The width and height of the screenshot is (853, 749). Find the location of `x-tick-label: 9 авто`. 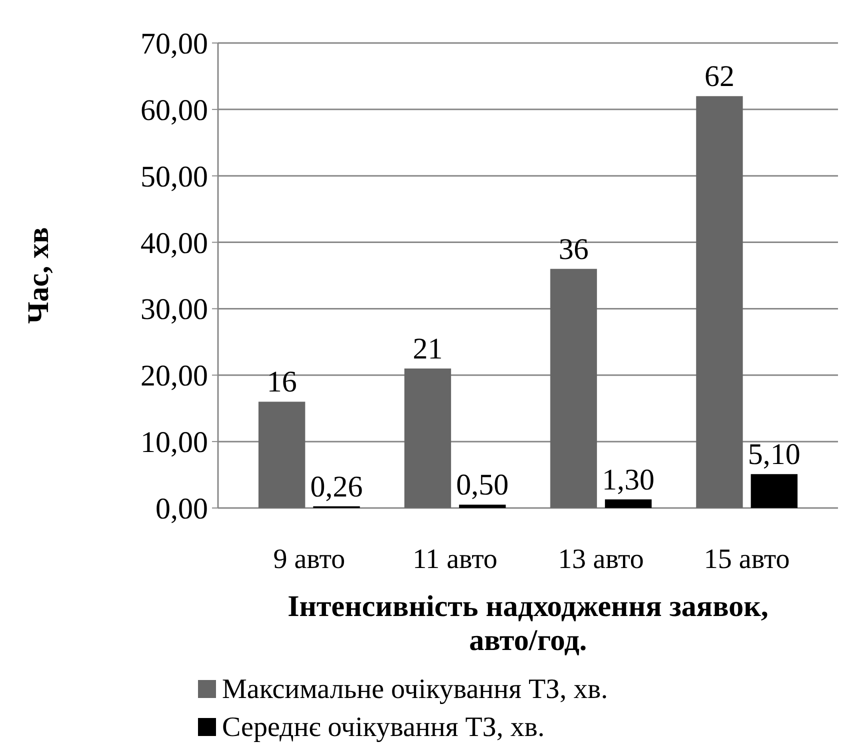

x-tick-label: 9 авто is located at coordinates (309, 559).